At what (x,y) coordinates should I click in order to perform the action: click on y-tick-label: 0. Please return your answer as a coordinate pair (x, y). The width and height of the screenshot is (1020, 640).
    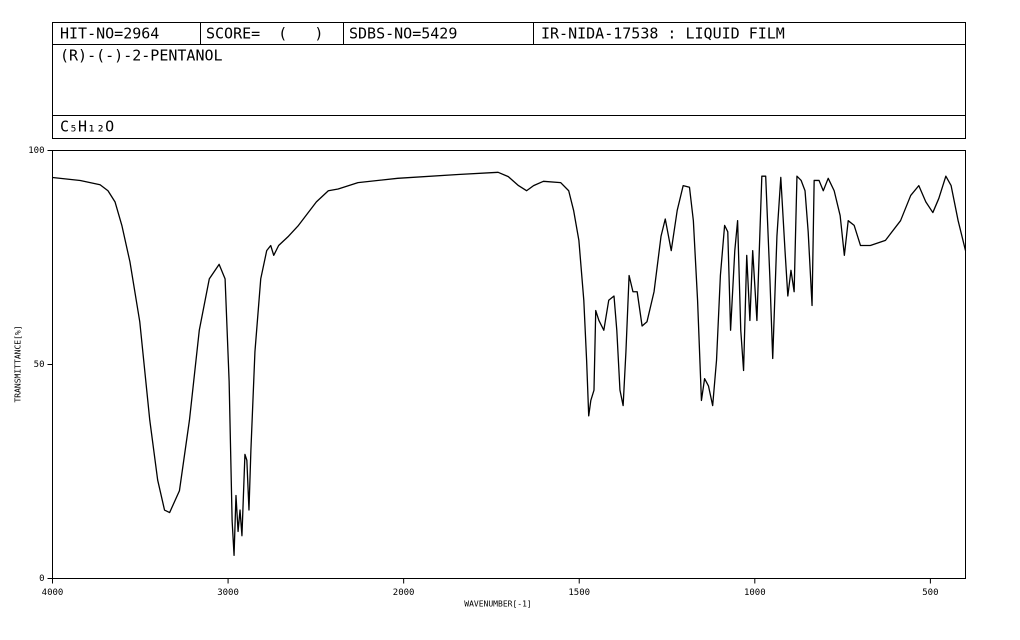
    Looking at the image, I should click on (41, 579).